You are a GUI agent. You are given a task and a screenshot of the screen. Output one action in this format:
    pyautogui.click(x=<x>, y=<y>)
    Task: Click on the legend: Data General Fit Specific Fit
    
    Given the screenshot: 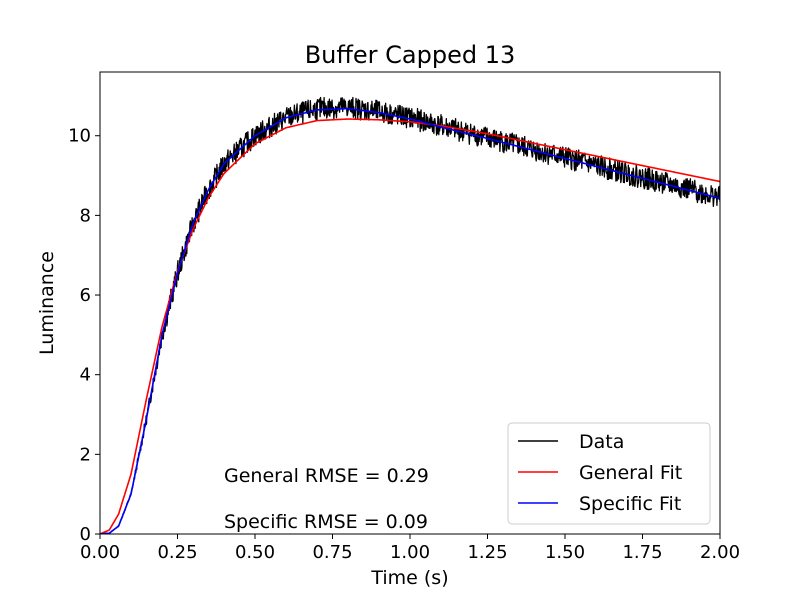 What is the action you would take?
    pyautogui.click(x=609, y=473)
    